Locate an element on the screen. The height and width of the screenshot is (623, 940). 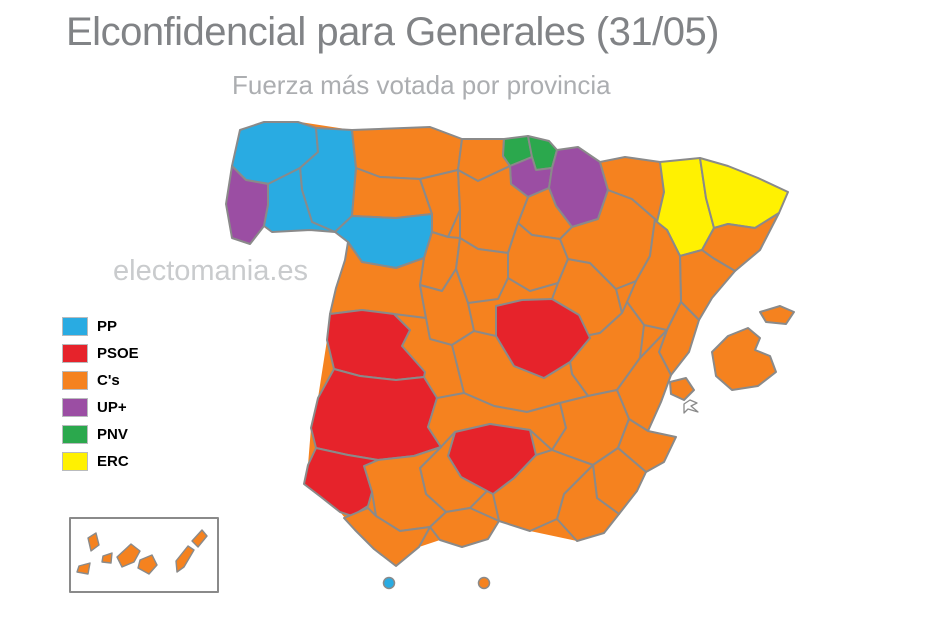
province-caceres is located at coordinates (376, 345).